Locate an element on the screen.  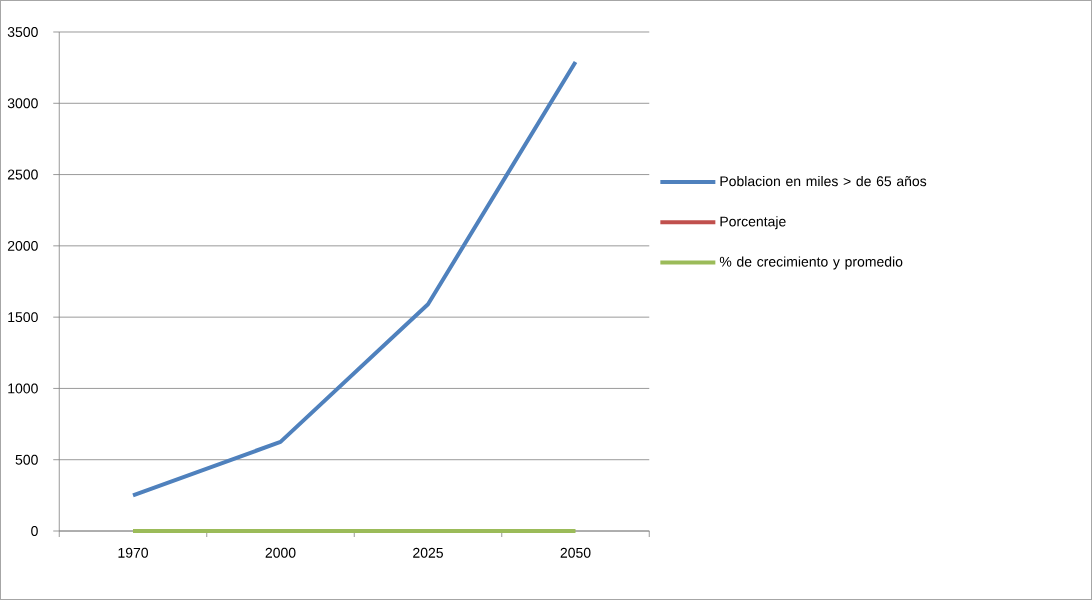
y-tick-label: 2000 is located at coordinates (22, 245).